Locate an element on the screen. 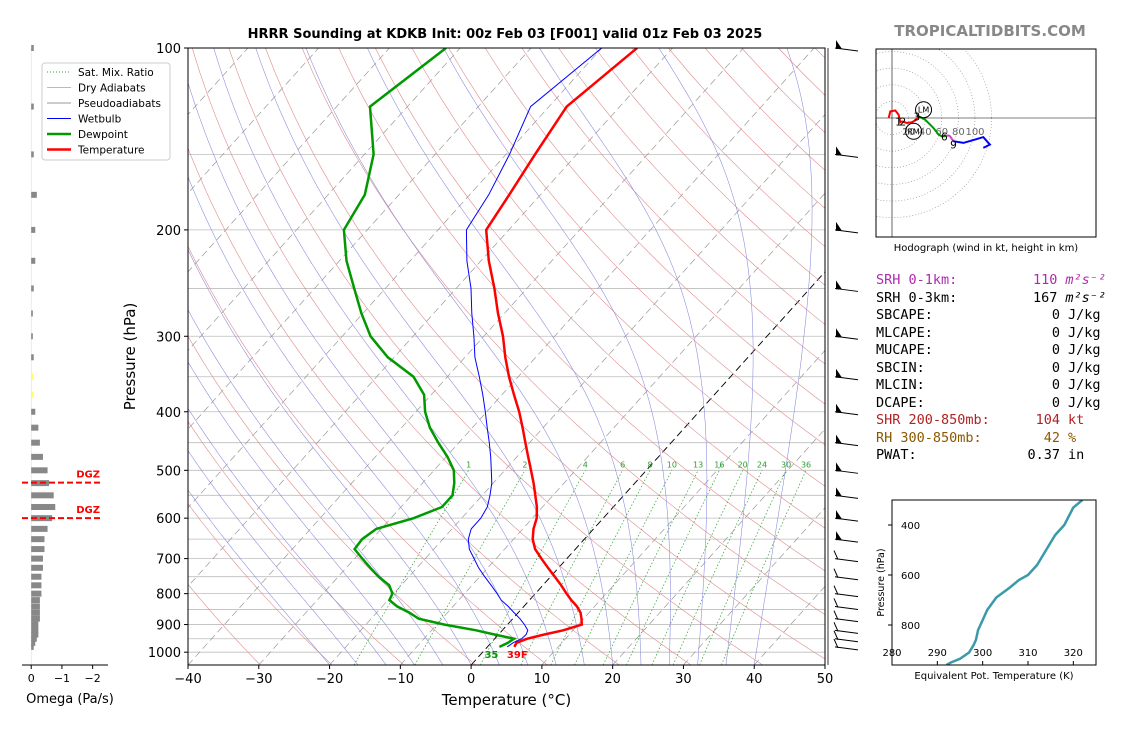 The width and height of the screenshot is (1134, 748). mixing-ratio-label: 8 is located at coordinates (650, 464).